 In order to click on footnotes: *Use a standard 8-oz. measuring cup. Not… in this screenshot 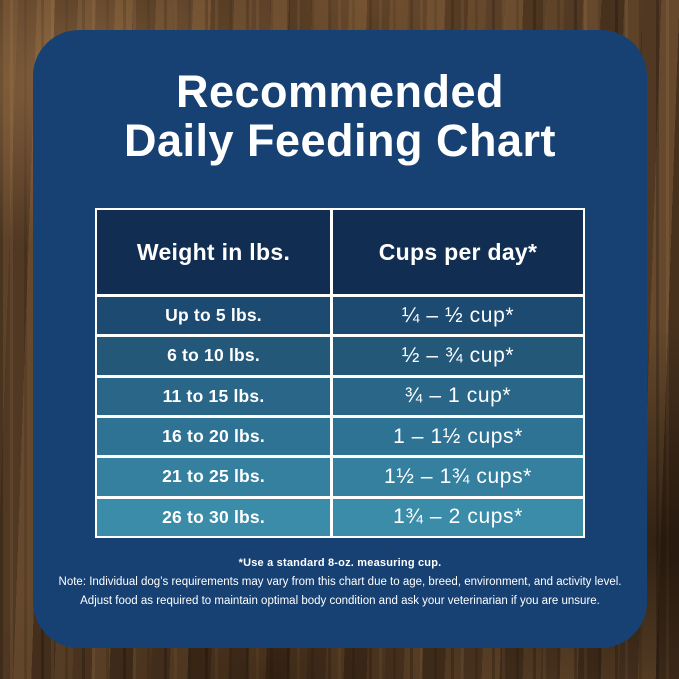, I will do `click(340, 584)`.